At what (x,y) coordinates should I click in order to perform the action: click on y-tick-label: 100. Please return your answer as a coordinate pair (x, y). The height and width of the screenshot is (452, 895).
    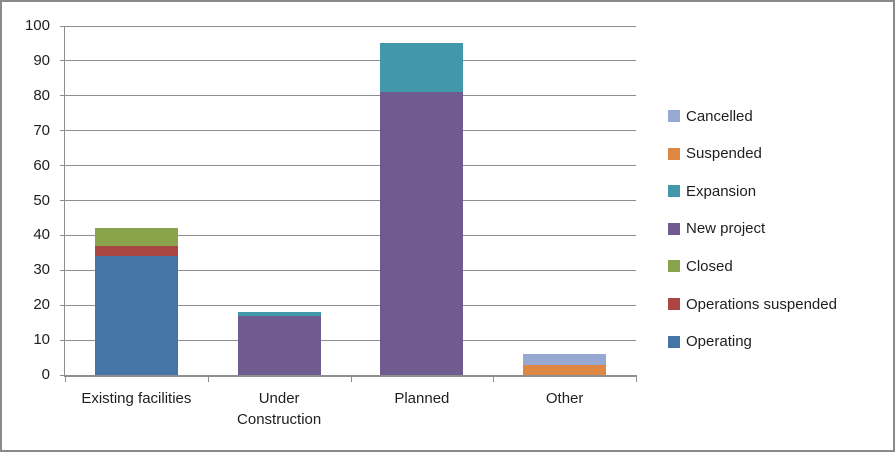
    Looking at the image, I should click on (37, 25).